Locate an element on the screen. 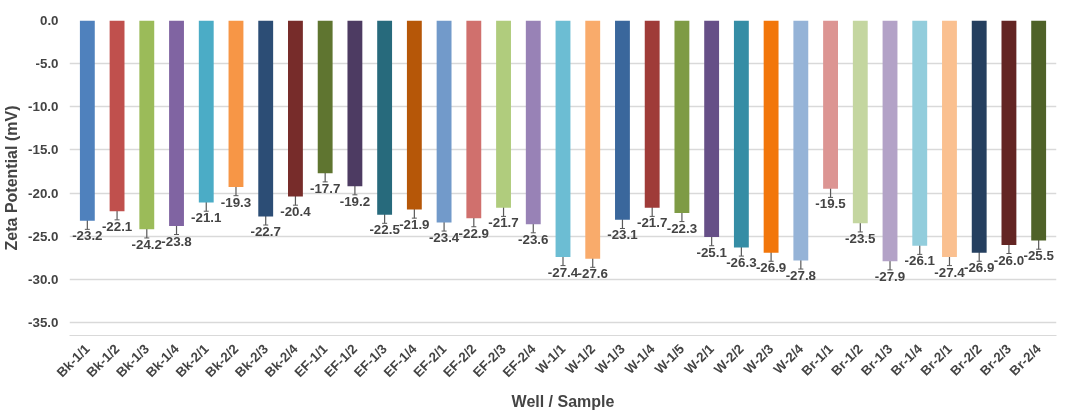 The image size is (1066, 413). data-label: -26.1 is located at coordinates (920, 261).